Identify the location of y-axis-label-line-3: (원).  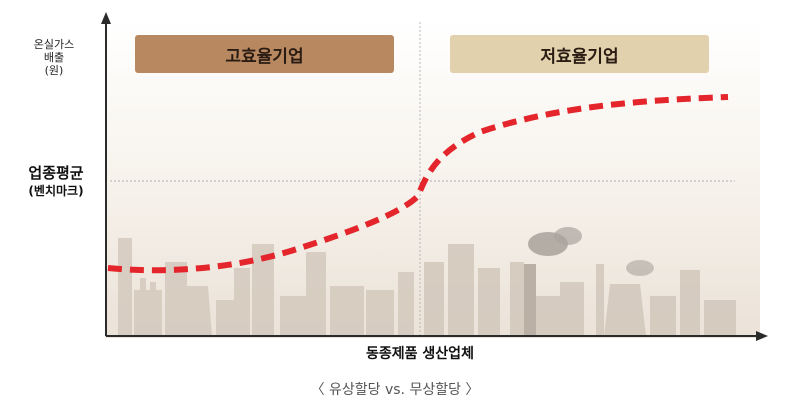
(54, 70).